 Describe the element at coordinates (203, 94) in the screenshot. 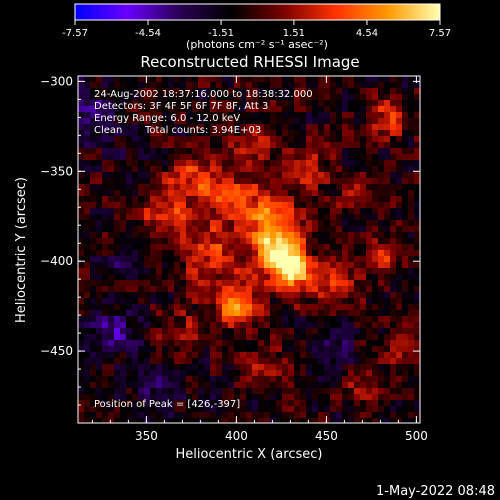

I see `annotation-time: 24-Aug-2002 18:37:16.000 to 18:38:32.000` at that location.